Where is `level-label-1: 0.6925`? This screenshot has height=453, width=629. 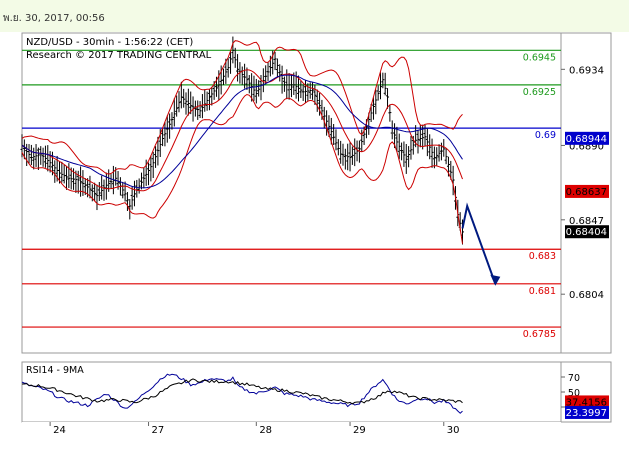 level-label-1: 0.6925 is located at coordinates (539, 92).